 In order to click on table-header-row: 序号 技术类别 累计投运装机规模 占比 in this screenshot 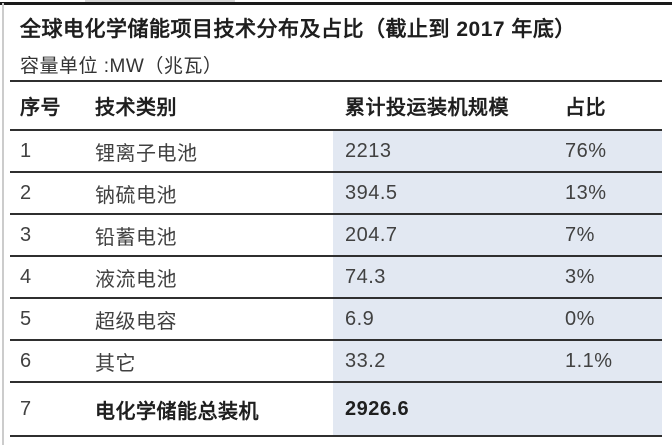, I will do `click(336, 105)`.